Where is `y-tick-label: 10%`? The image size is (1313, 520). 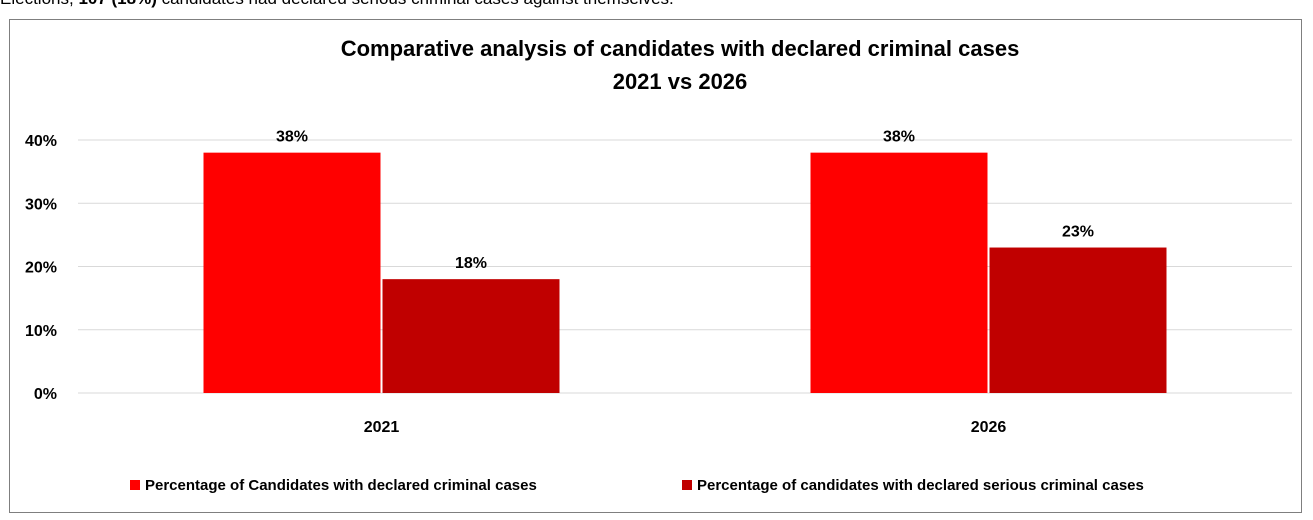
y-tick-label: 10% is located at coordinates (41, 331).